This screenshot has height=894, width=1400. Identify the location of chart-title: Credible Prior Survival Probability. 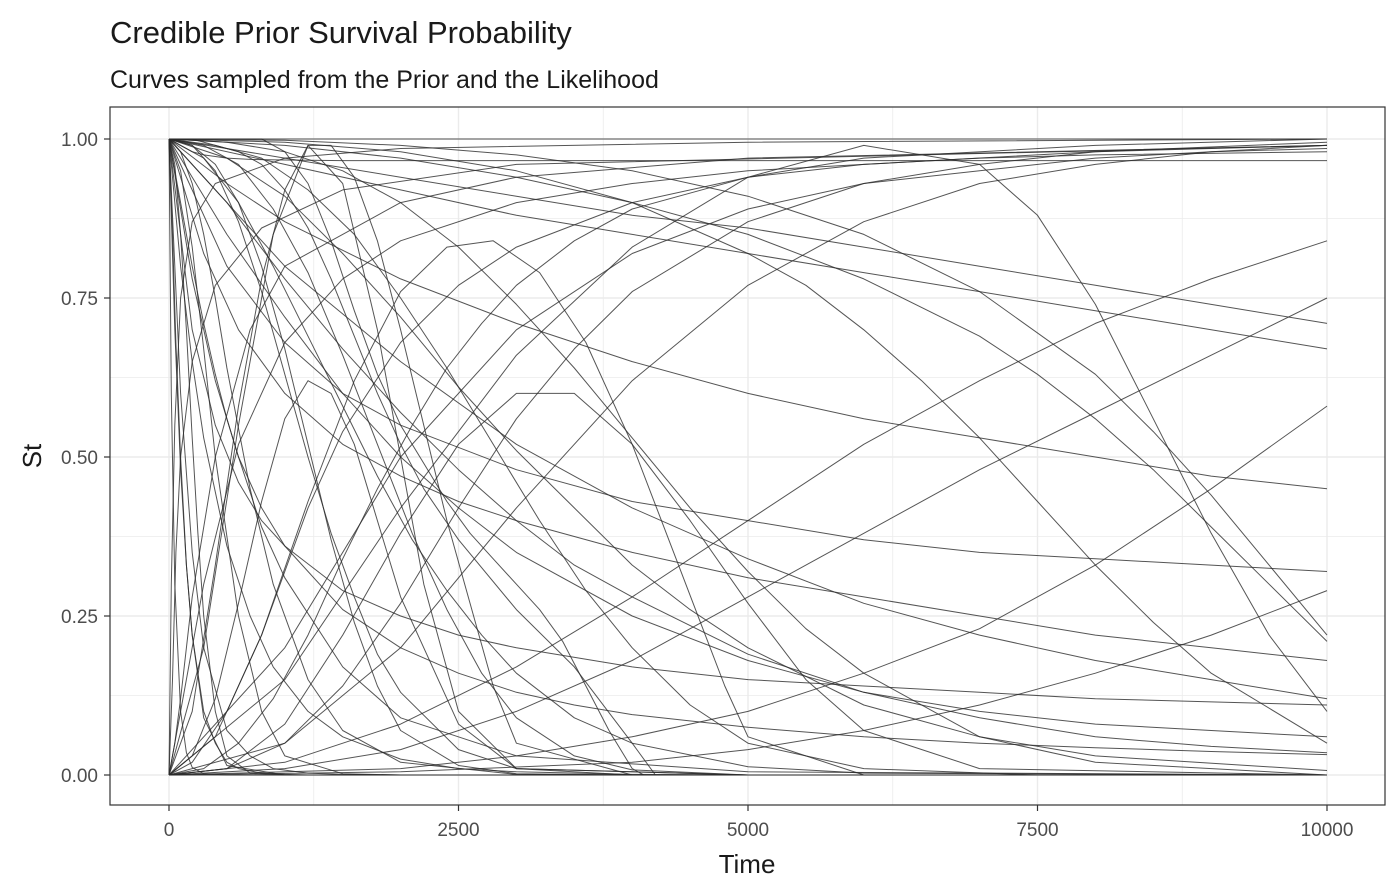
(341, 32).